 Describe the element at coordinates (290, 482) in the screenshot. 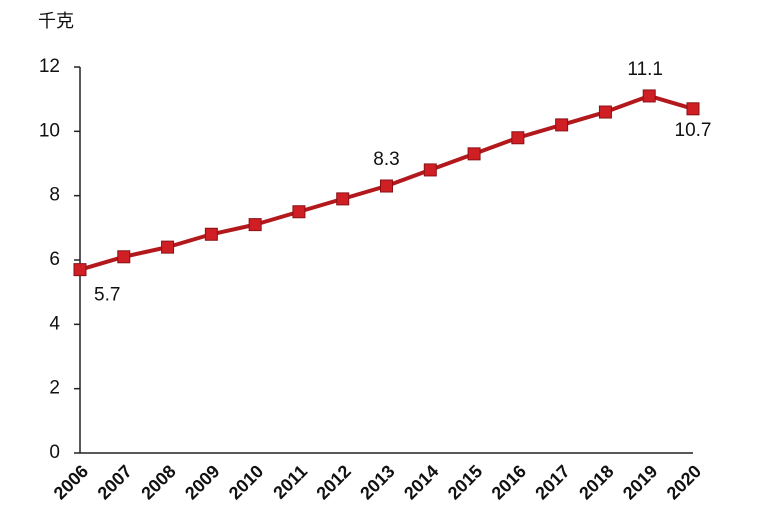

I see `x-tick-label: 2011` at that location.